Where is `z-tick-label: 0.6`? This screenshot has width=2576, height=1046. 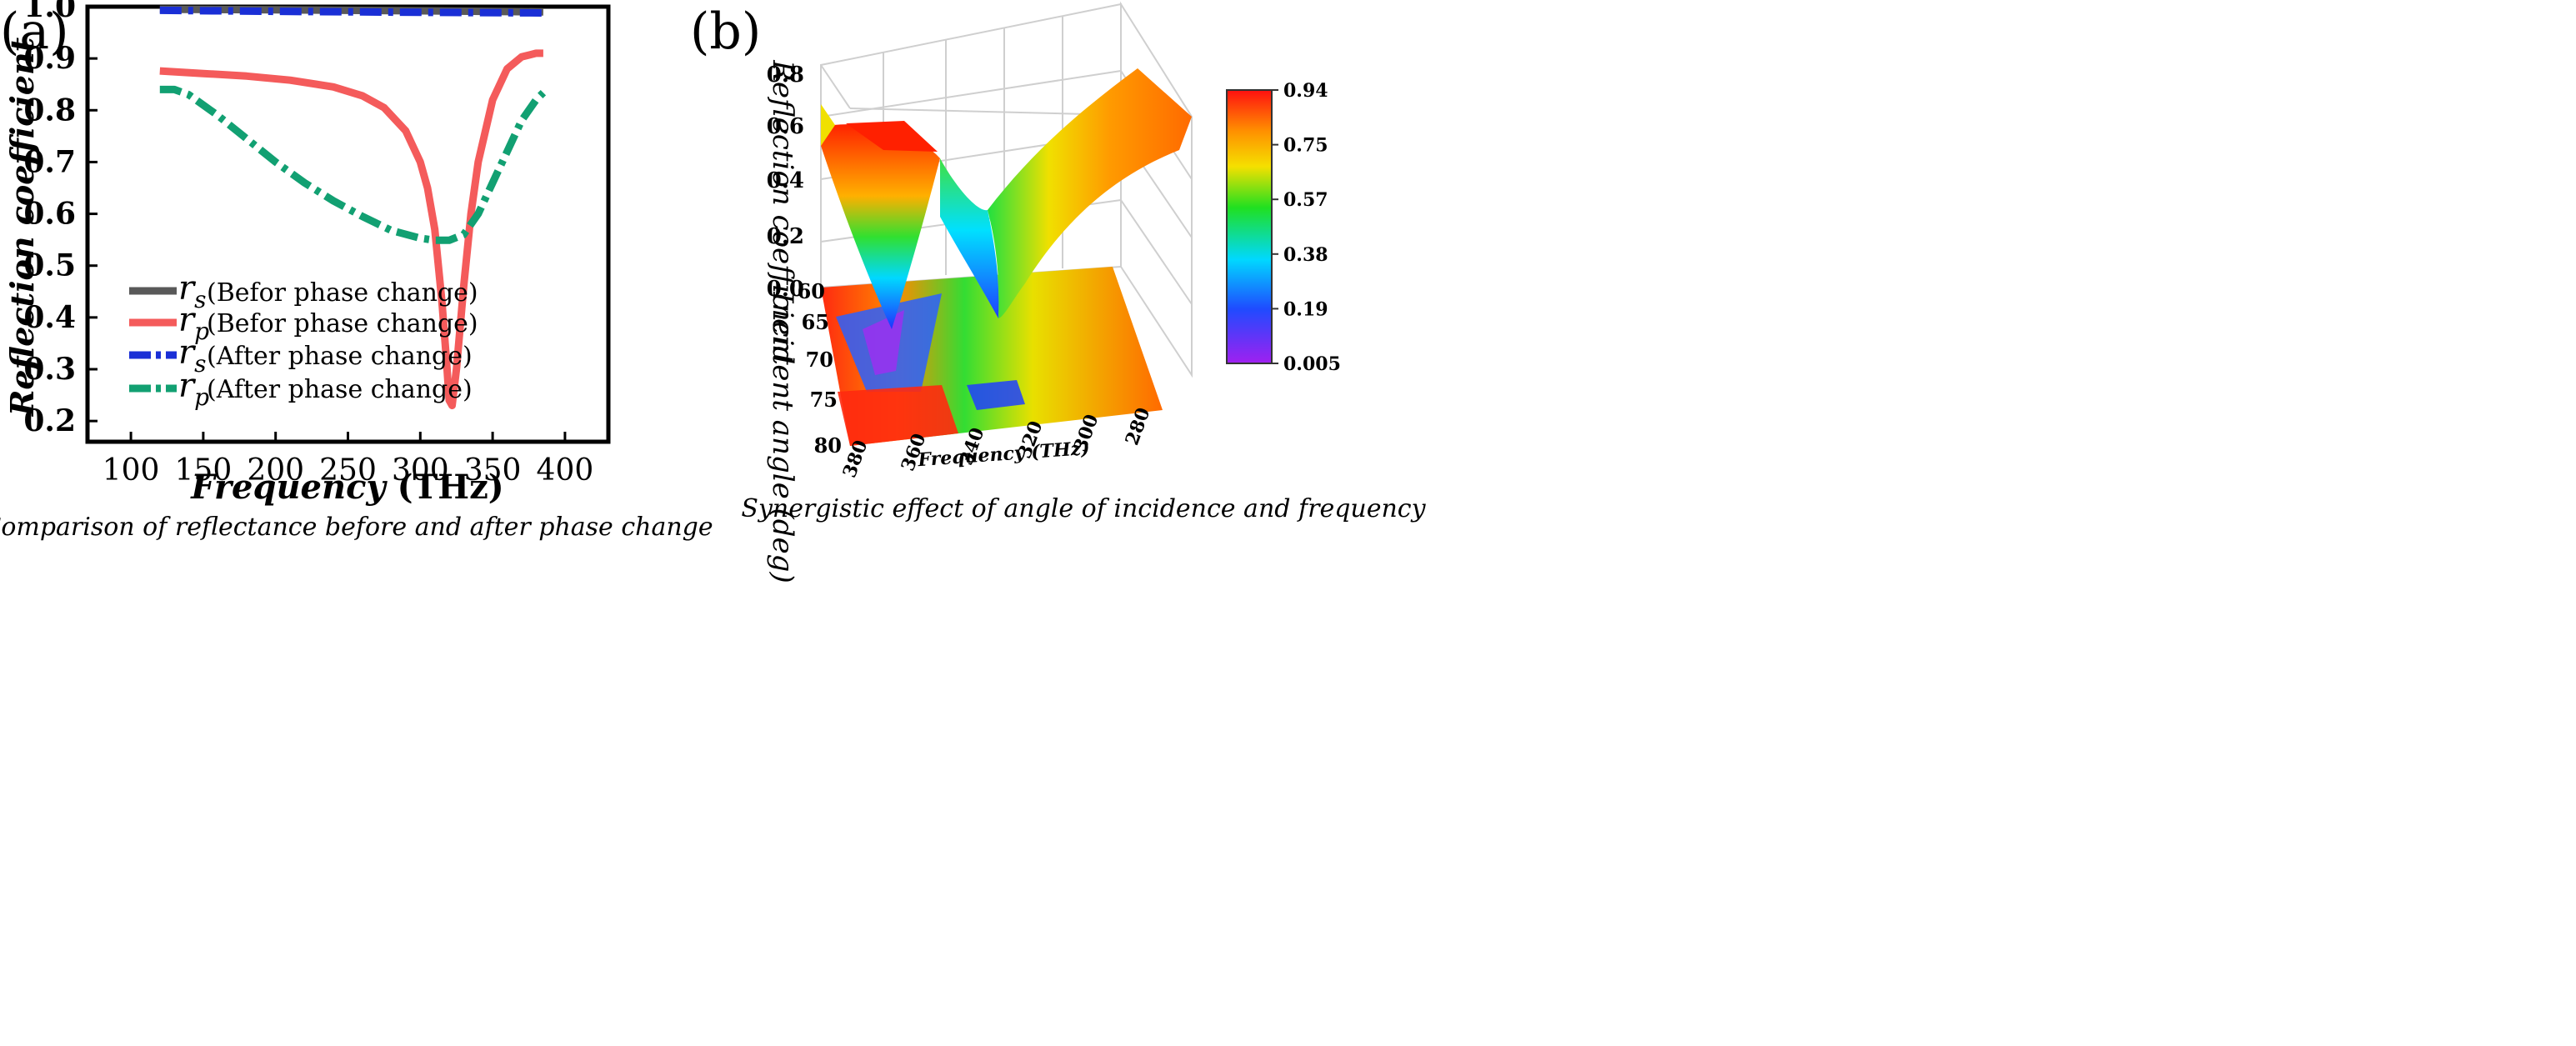 z-tick-label: 0.6 is located at coordinates (785, 126).